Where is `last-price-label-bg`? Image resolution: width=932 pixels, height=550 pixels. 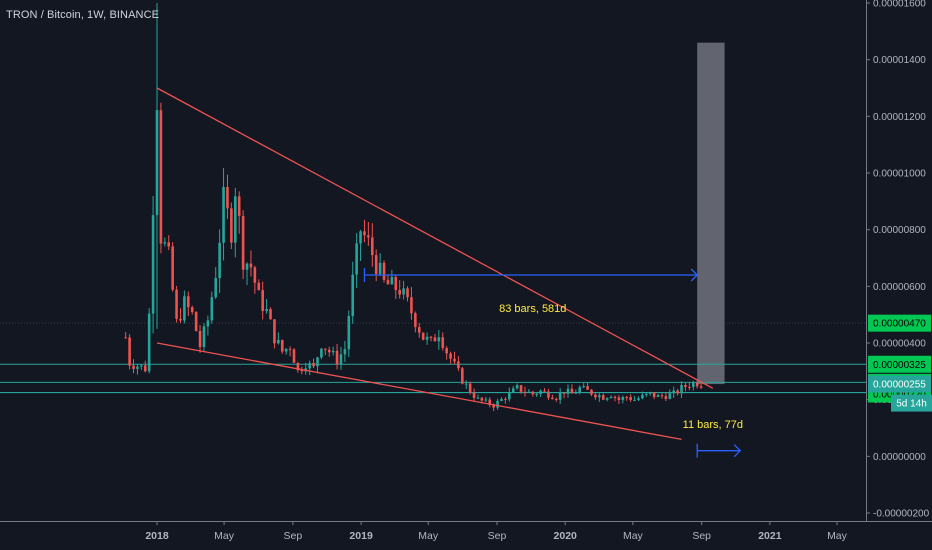
last-price-label-bg is located at coordinates (899, 384).